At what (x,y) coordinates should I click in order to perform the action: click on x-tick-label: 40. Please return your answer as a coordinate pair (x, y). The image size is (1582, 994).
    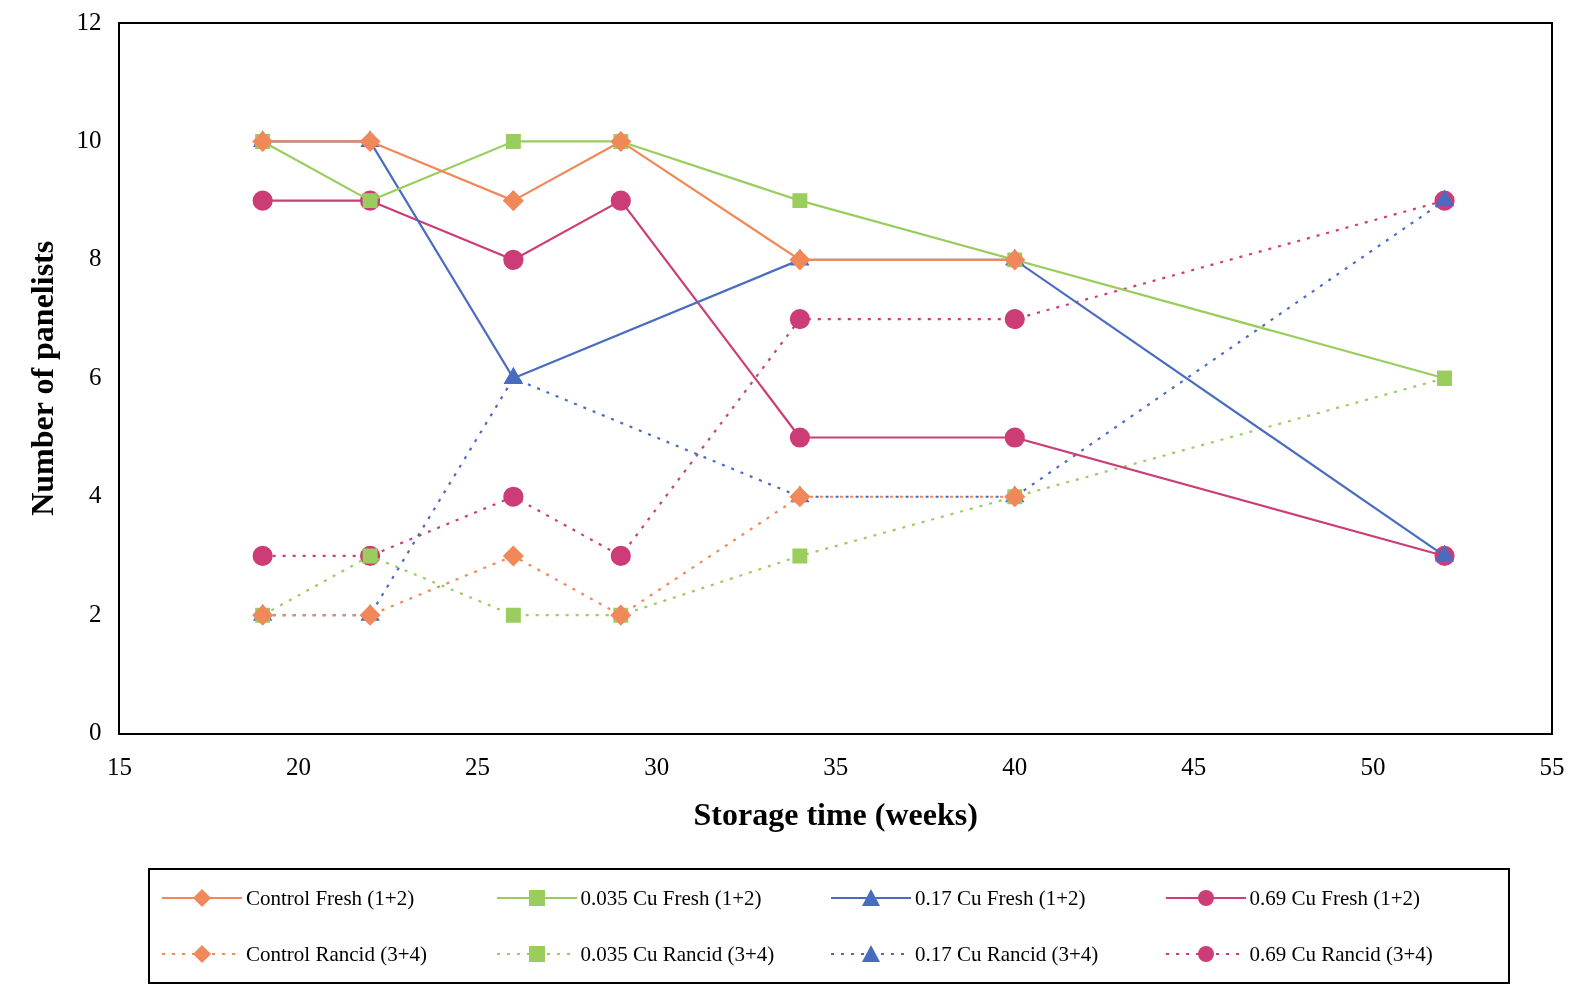
    Looking at the image, I should click on (1015, 767).